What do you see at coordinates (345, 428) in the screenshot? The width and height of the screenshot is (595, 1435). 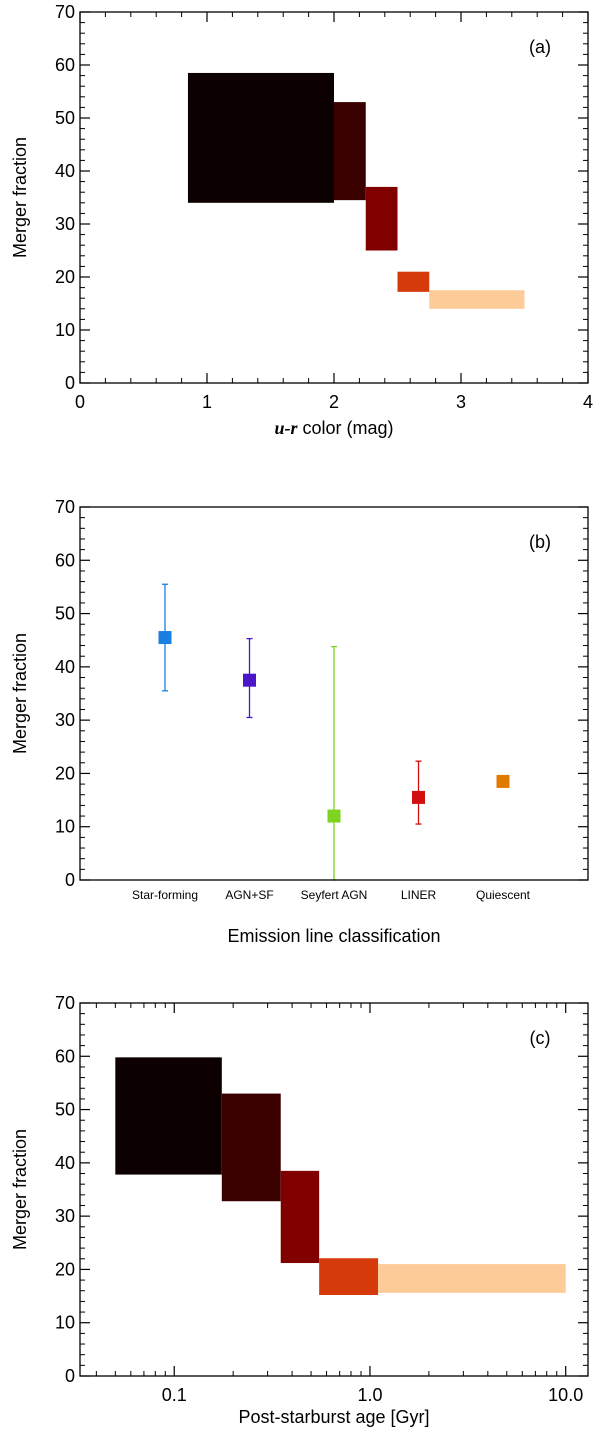 I see `x-axis-label-rest: color (mag)` at bounding box center [345, 428].